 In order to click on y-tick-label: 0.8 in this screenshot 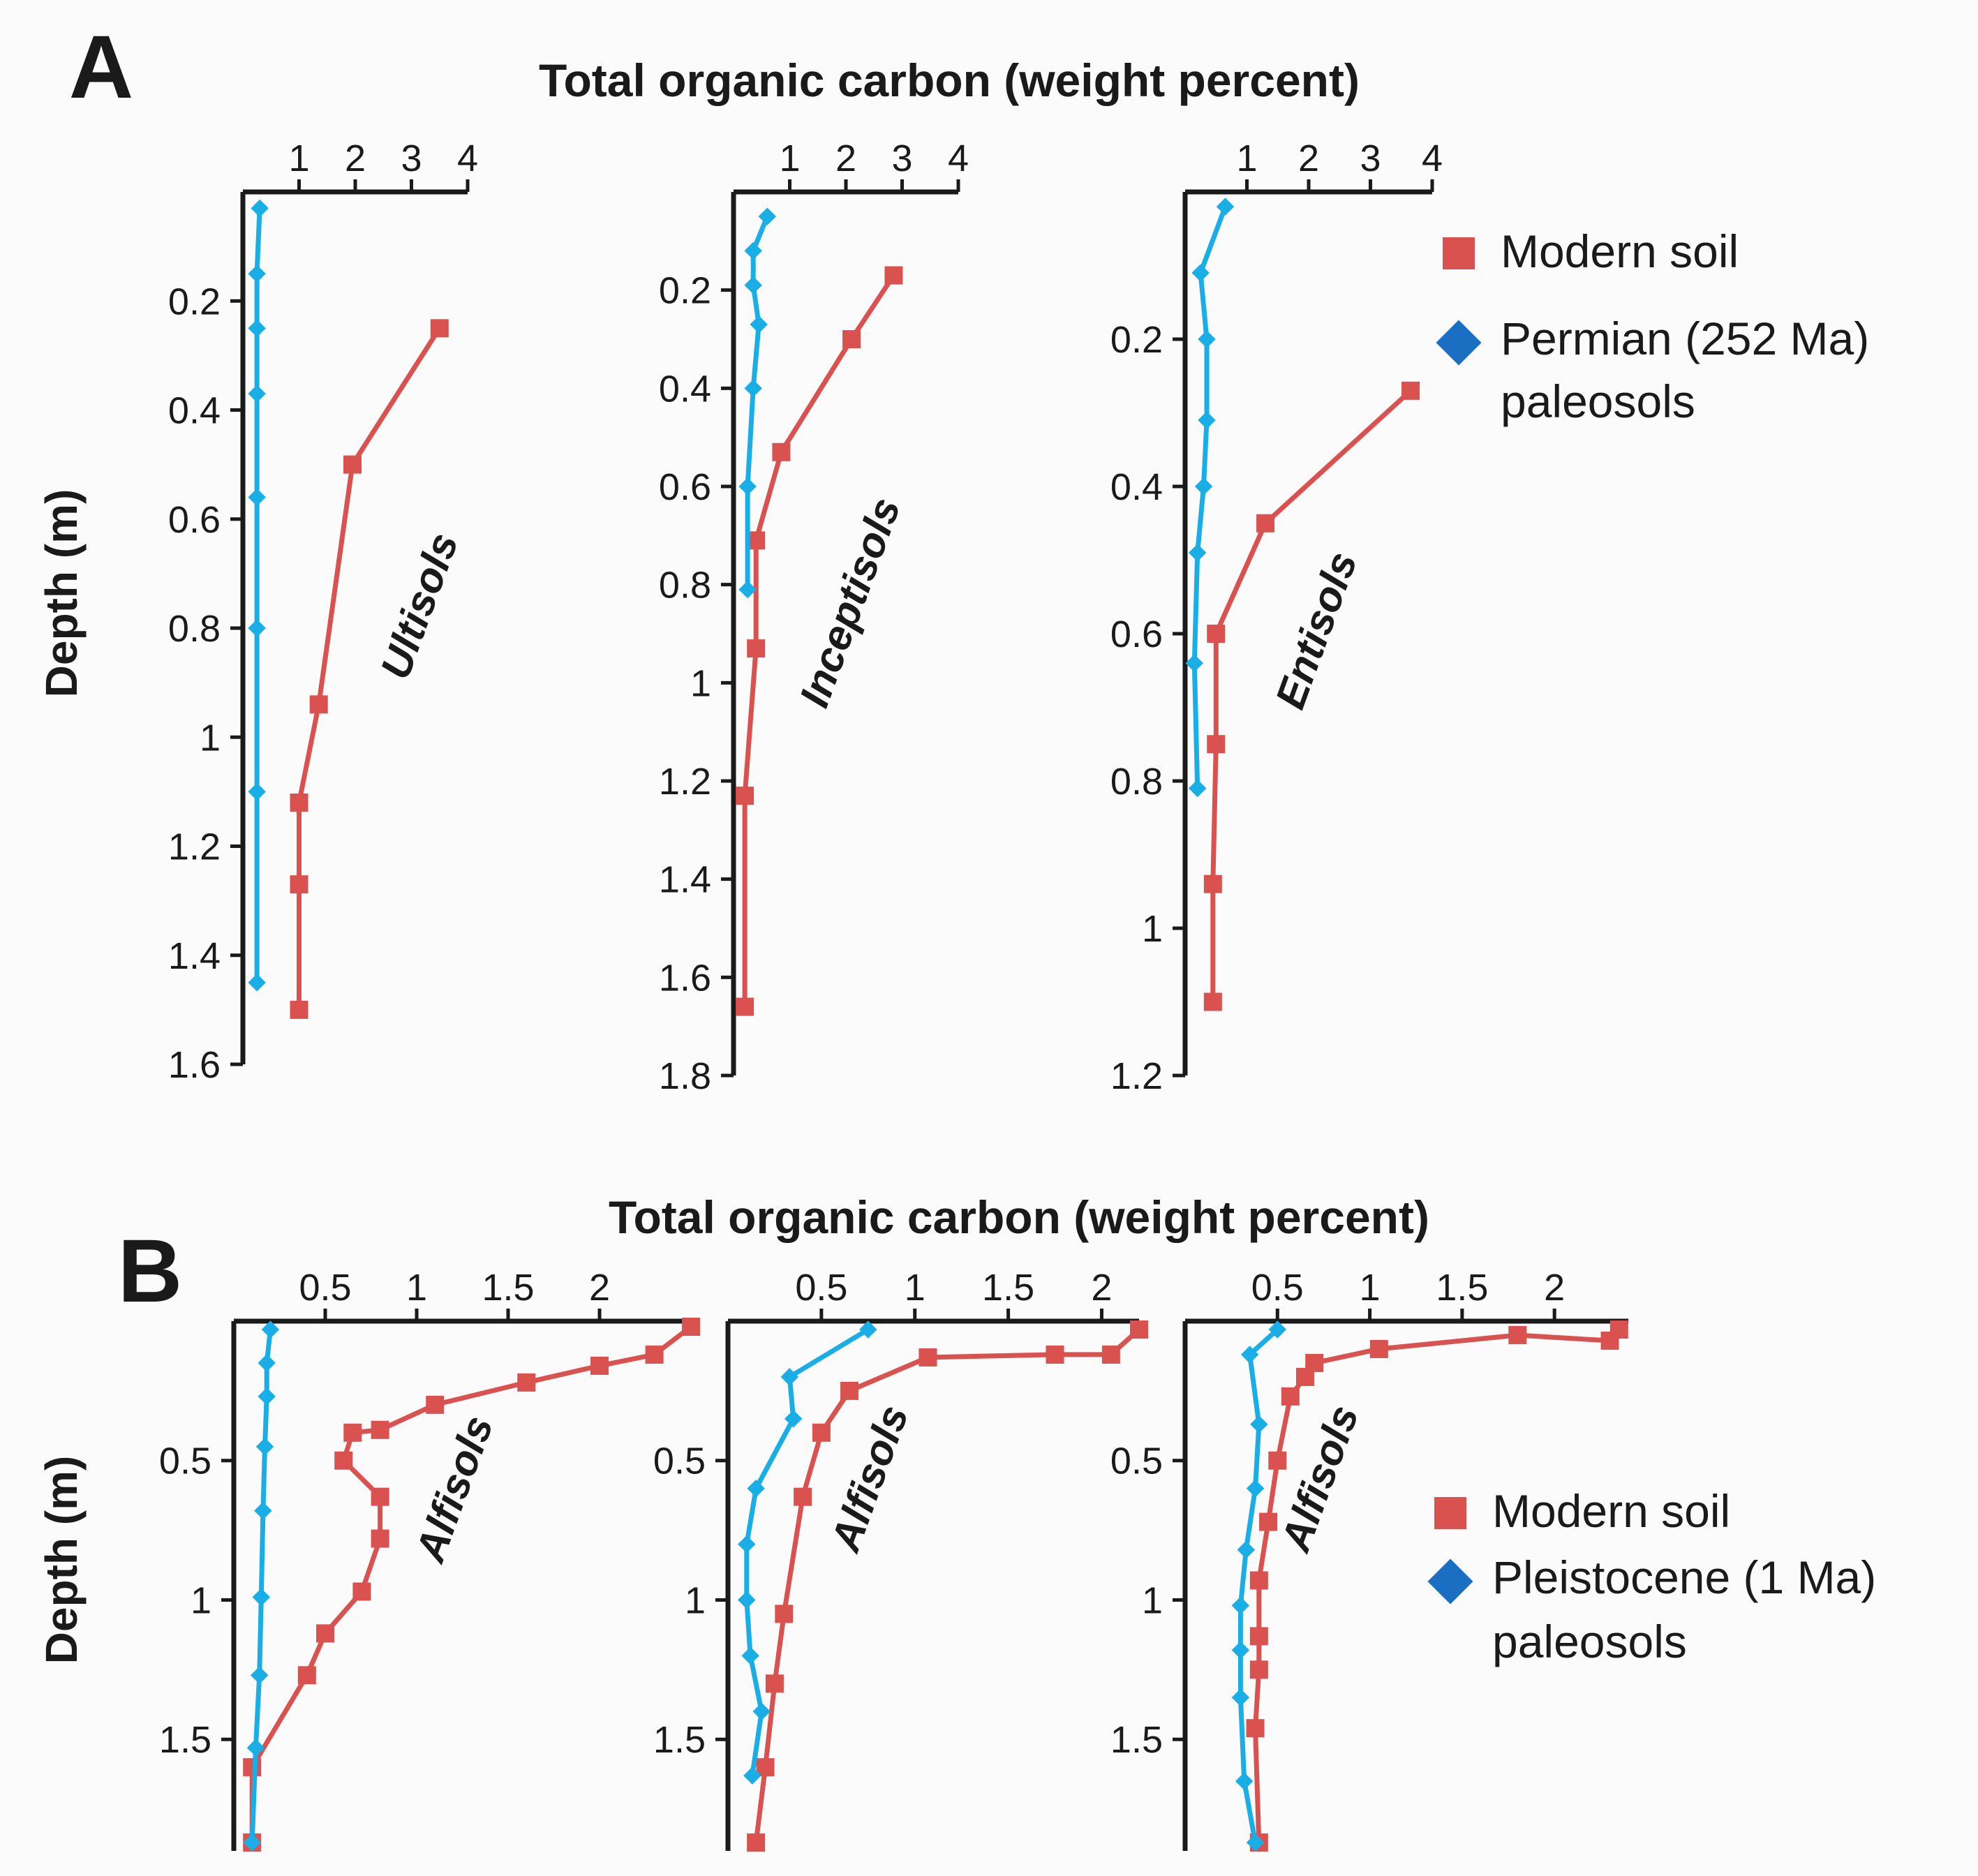, I will do `click(1136, 782)`.